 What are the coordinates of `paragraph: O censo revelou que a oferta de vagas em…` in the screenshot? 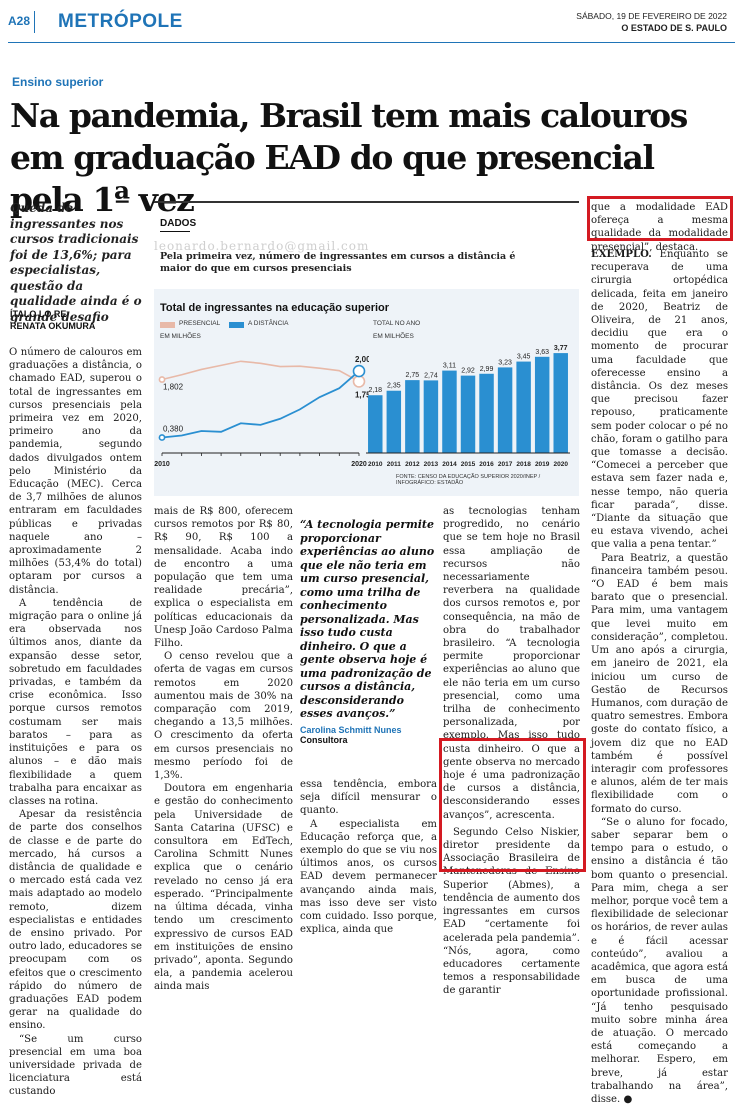 It's located at (223, 716).